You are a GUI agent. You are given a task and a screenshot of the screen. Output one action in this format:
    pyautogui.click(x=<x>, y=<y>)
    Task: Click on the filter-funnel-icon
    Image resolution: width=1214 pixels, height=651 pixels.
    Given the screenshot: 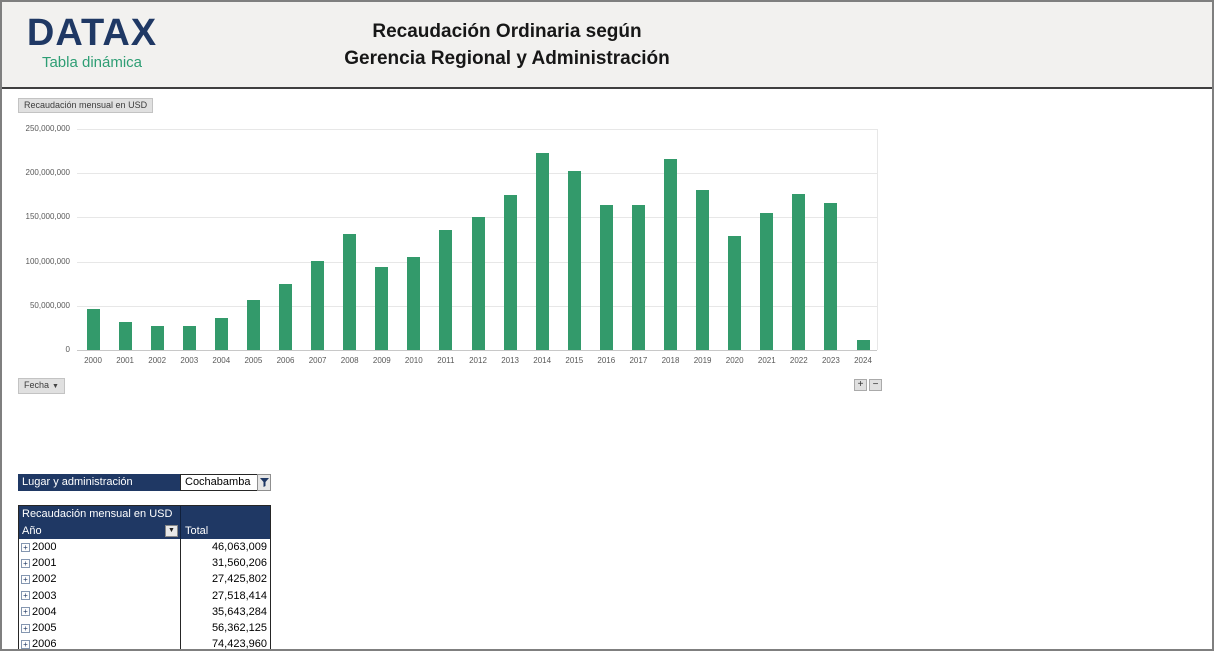 What is the action you would take?
    pyautogui.click(x=264, y=482)
    